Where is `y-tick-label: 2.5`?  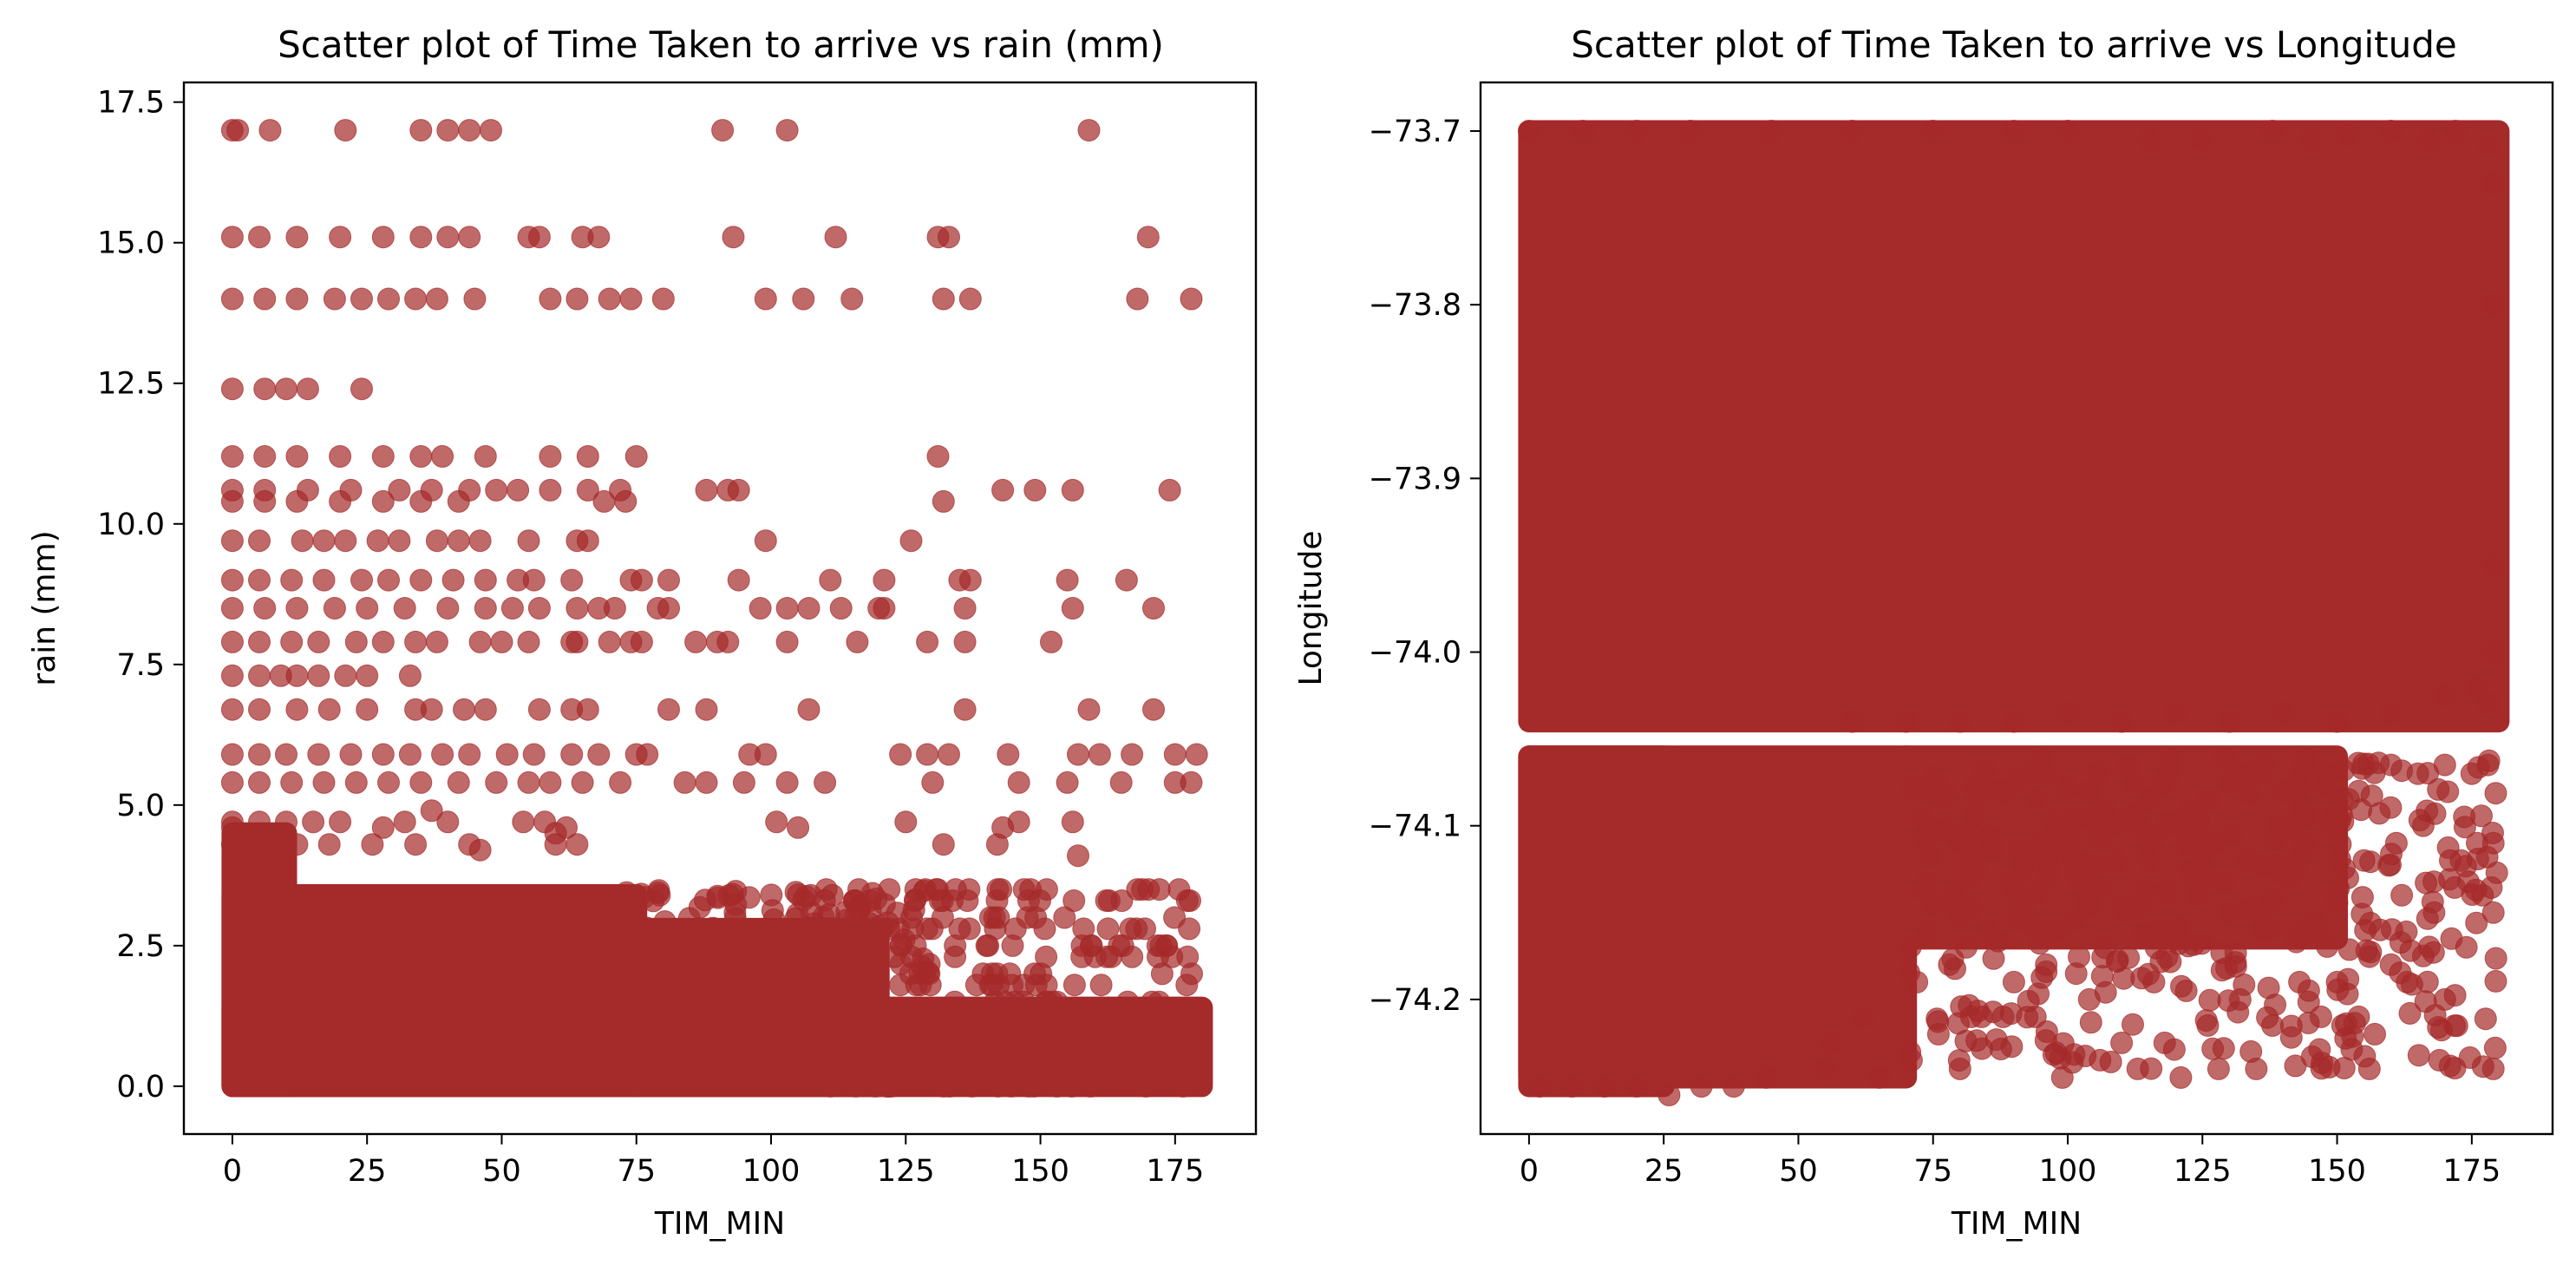
y-tick-label: 2.5 is located at coordinates (140, 946).